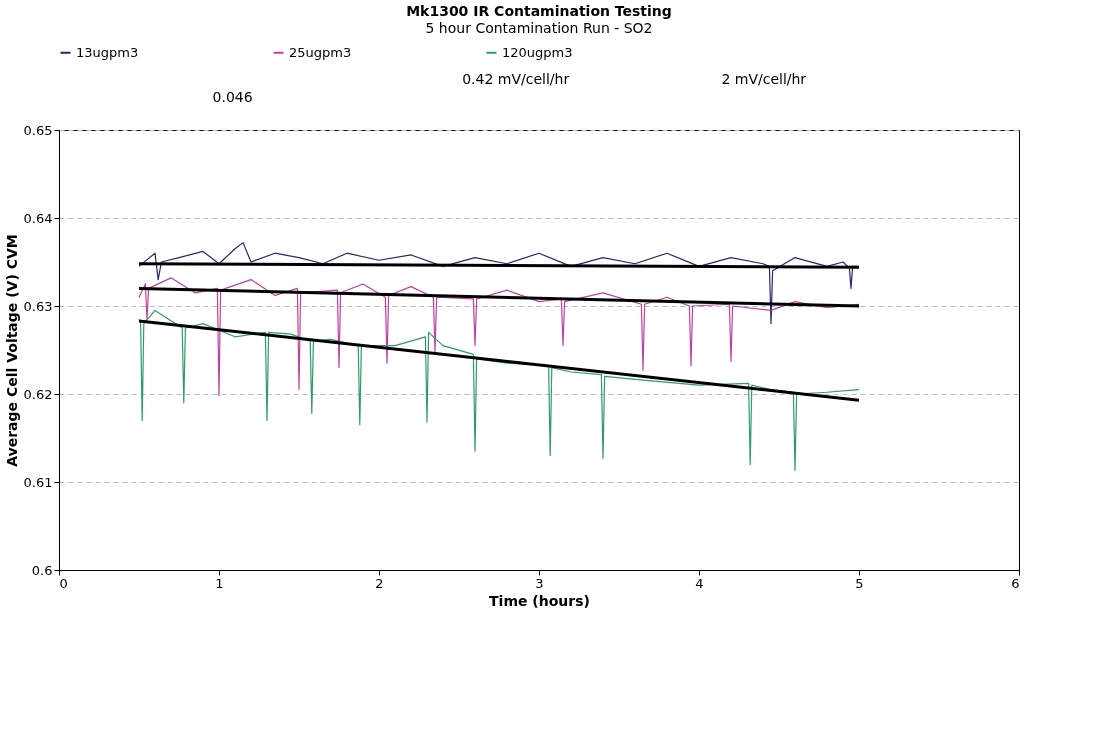 This screenshot has width=1109, height=747. What do you see at coordinates (764, 79) in the screenshot?
I see `text: 2 mV/cell/hr` at bounding box center [764, 79].